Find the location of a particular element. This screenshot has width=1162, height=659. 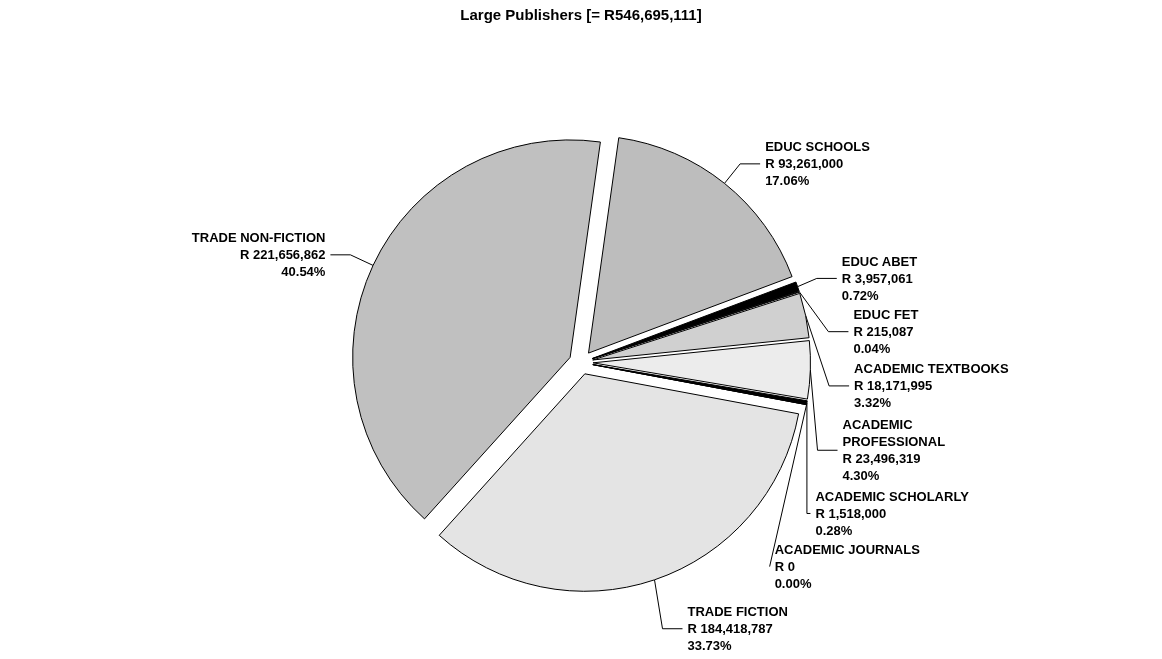

slice-label: TRADE NON-FICTION is located at coordinates (258, 238).